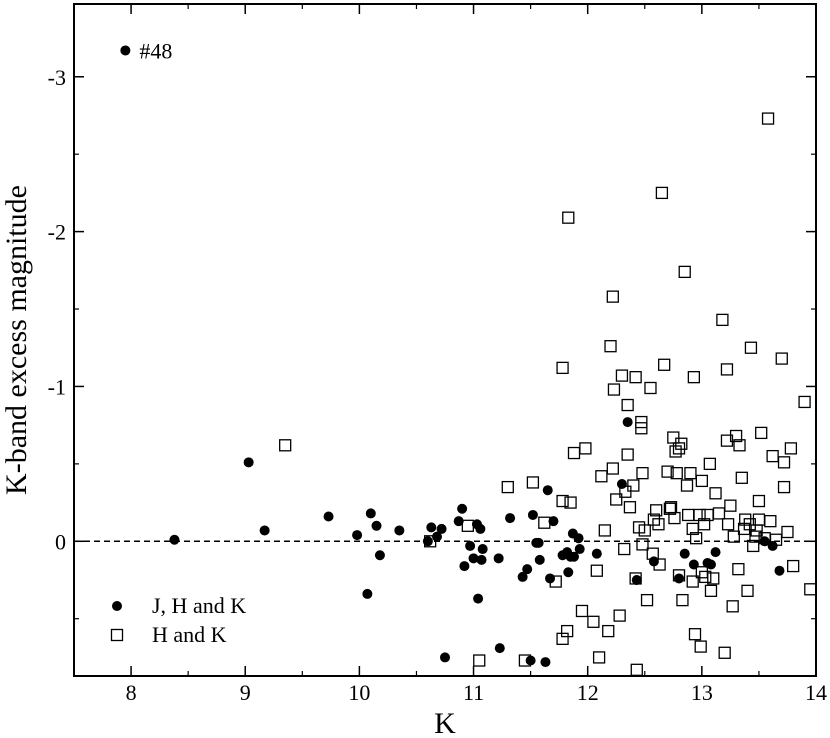  What do you see at coordinates (189, 634) in the screenshot?
I see `legend-label: H and K` at bounding box center [189, 634].